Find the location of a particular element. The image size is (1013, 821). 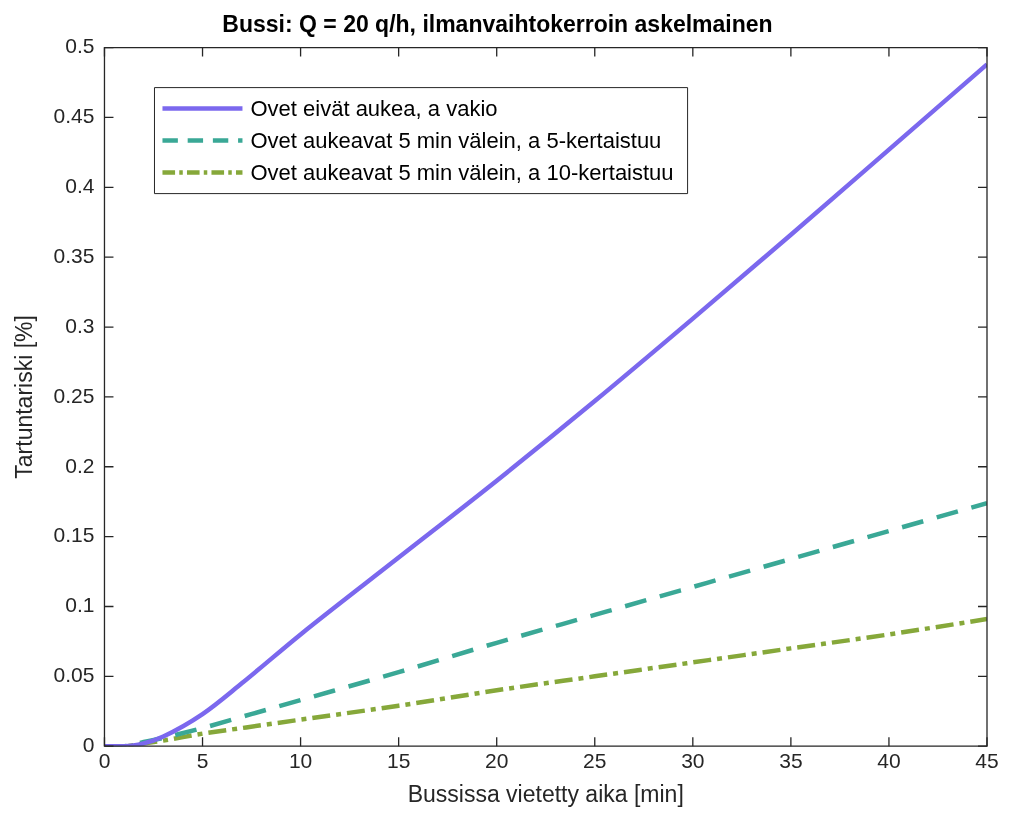

y-tick-label: 0 is located at coordinates (88, 744).